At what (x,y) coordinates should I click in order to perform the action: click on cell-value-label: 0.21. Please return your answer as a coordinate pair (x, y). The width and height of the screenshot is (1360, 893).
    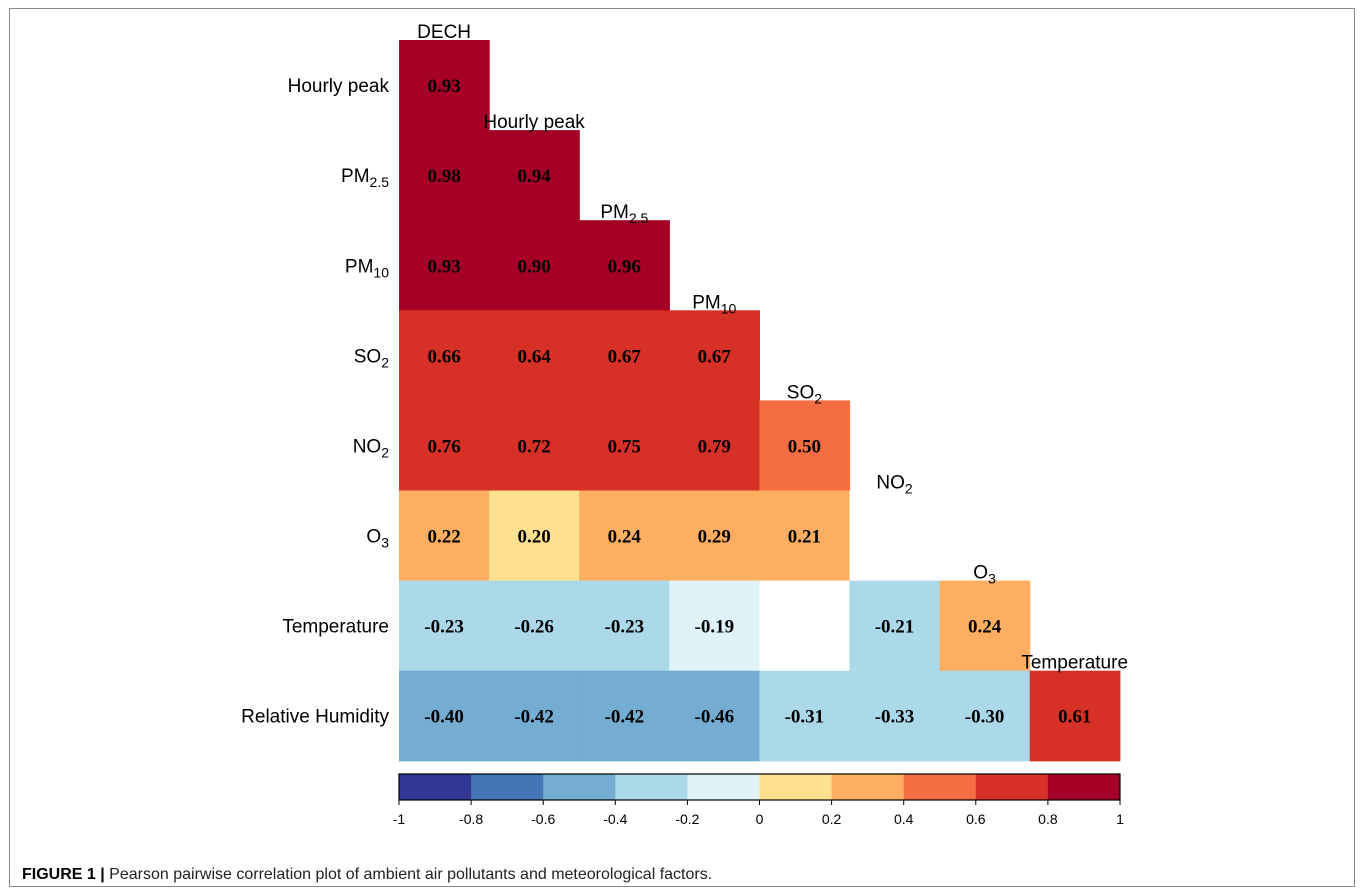
    Looking at the image, I should click on (804, 537).